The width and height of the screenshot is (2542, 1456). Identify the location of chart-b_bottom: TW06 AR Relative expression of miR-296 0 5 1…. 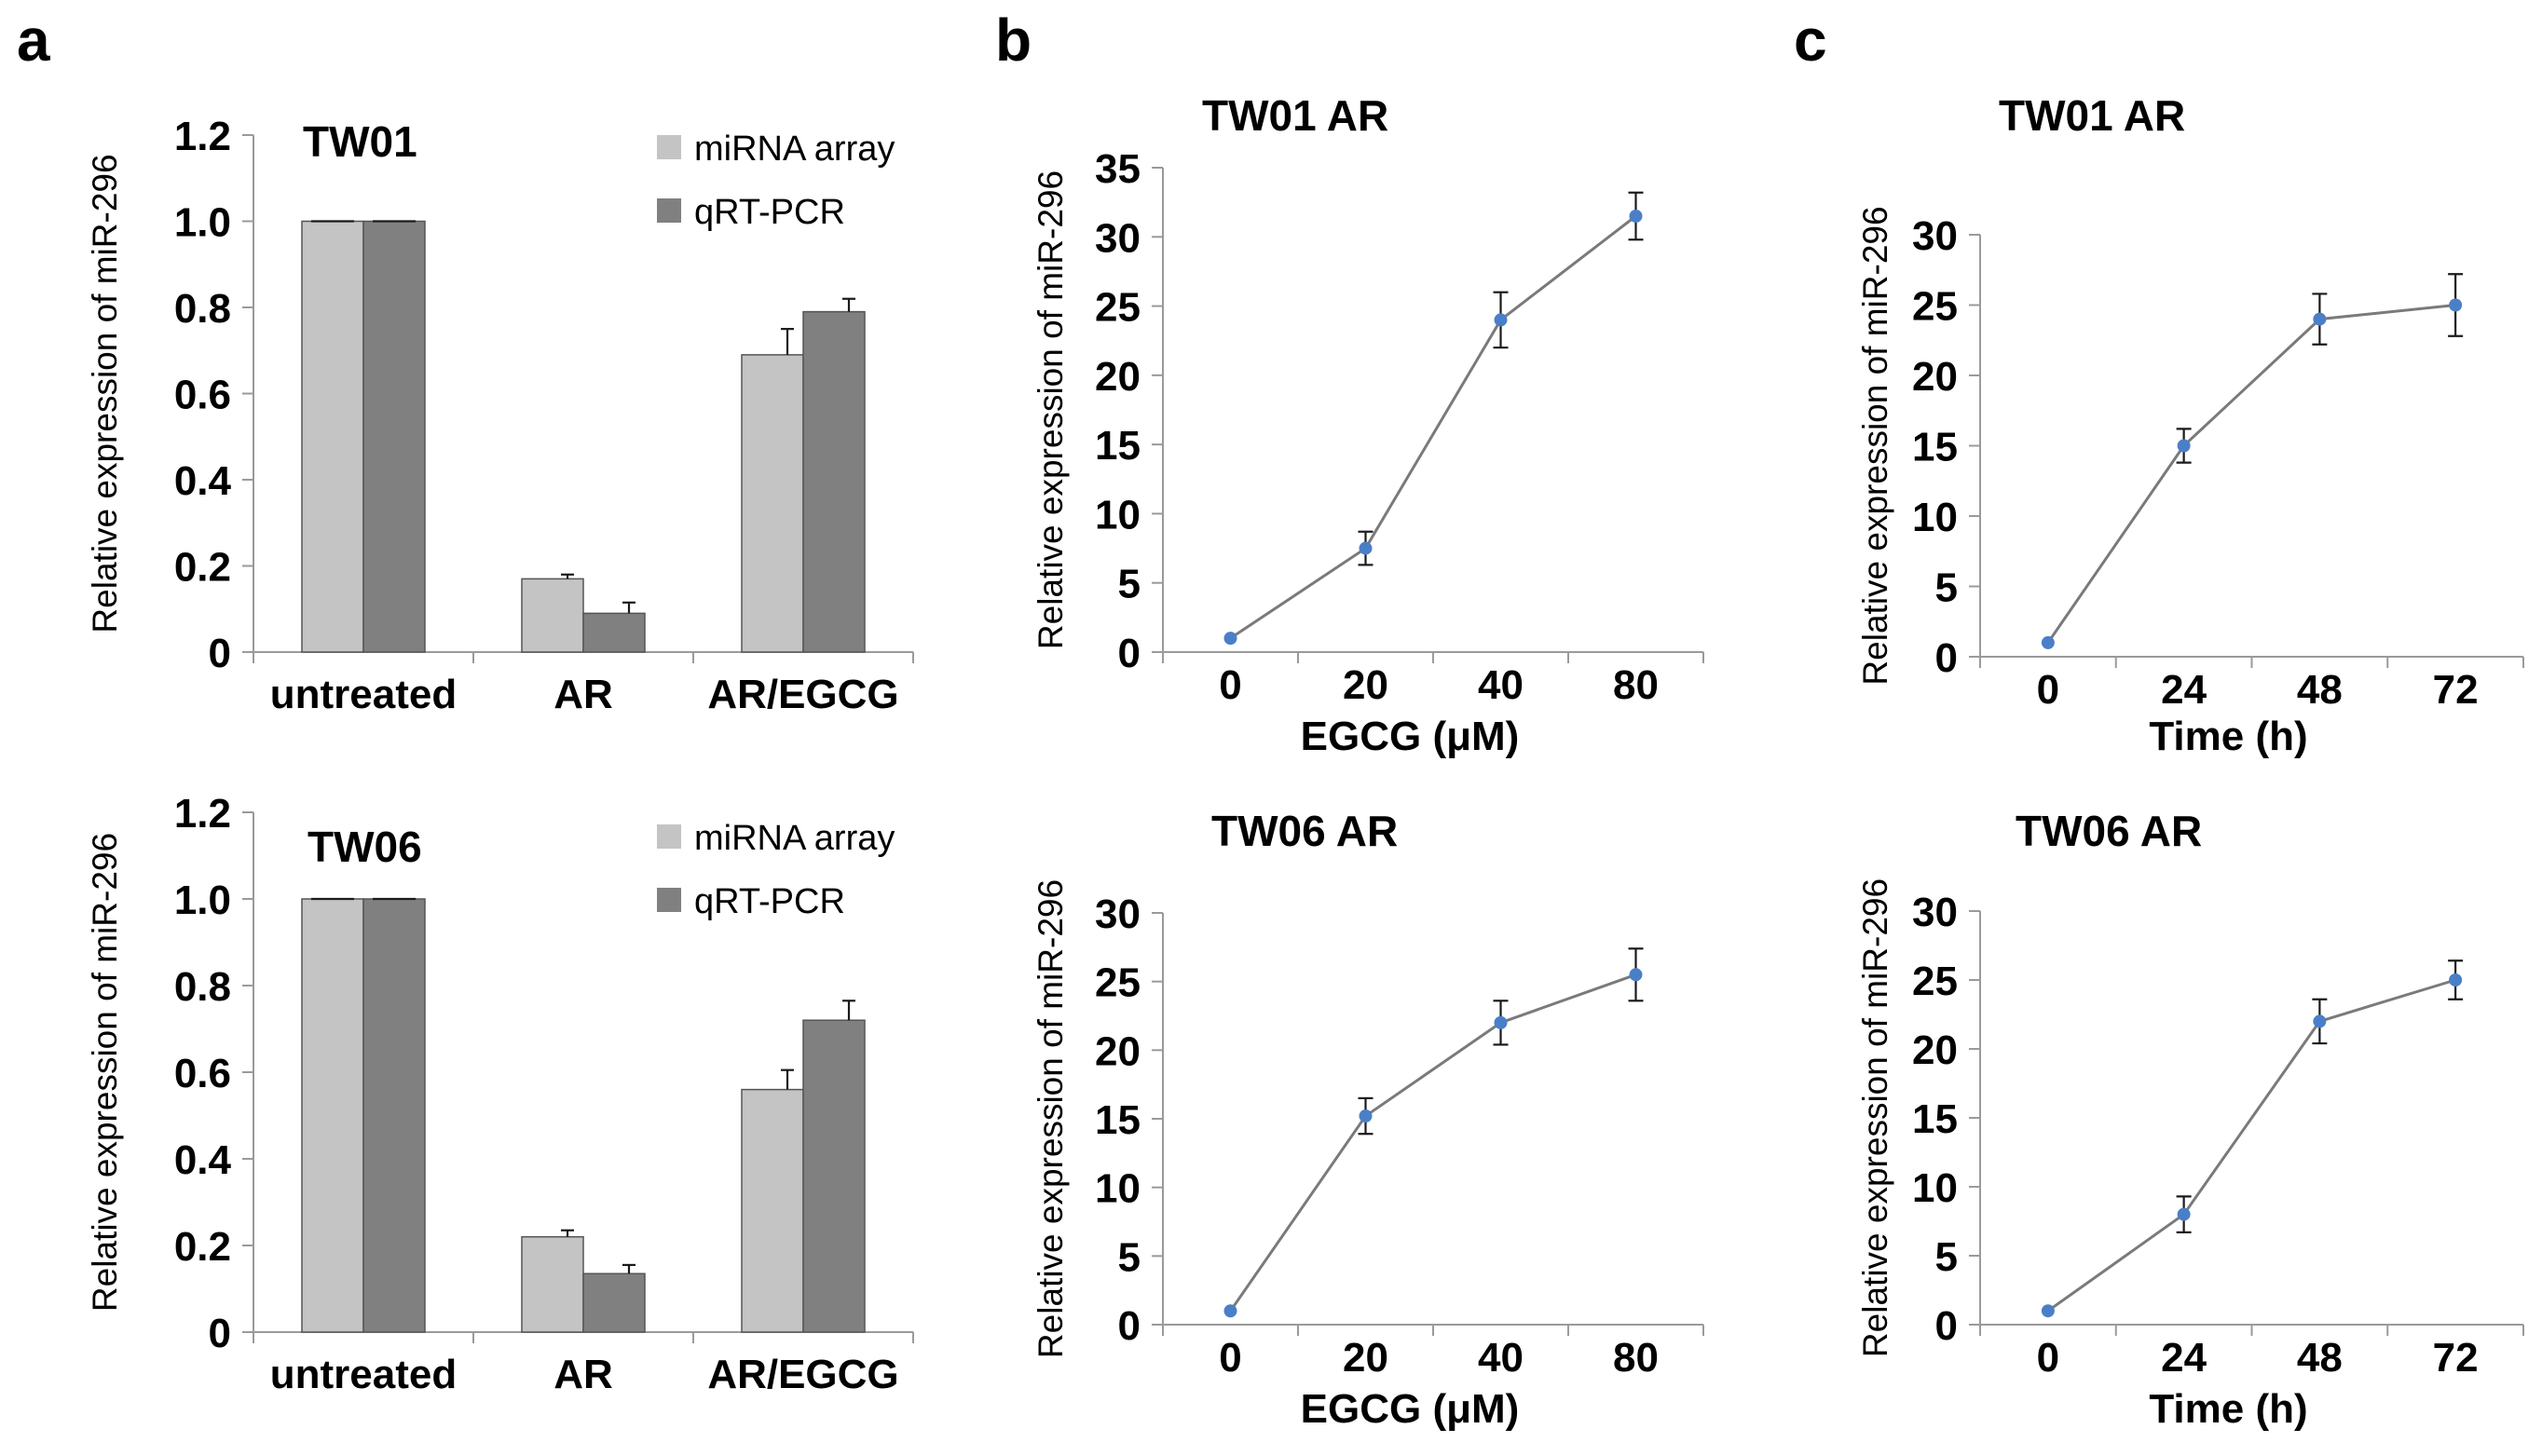
(1368, 1119).